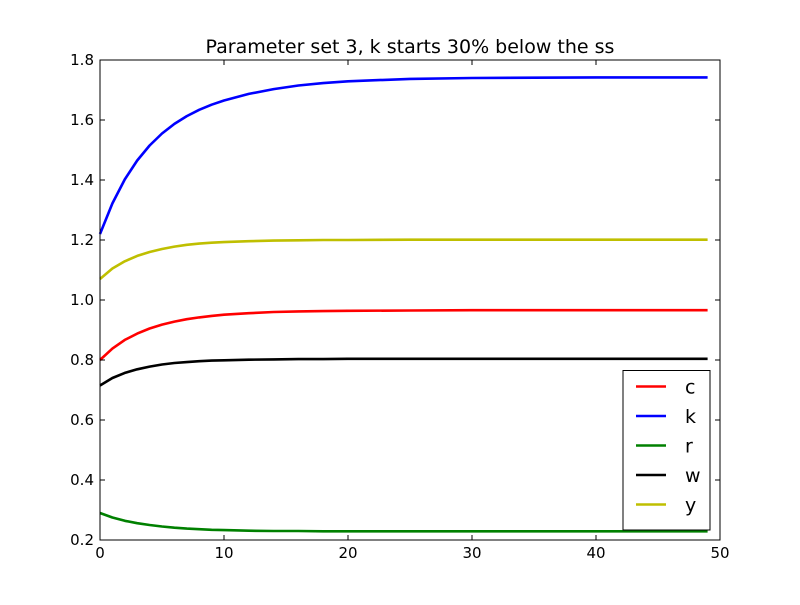 This screenshot has height=605, width=800. What do you see at coordinates (82, 60) in the screenshot?
I see `y-tick-label: 1.8` at bounding box center [82, 60].